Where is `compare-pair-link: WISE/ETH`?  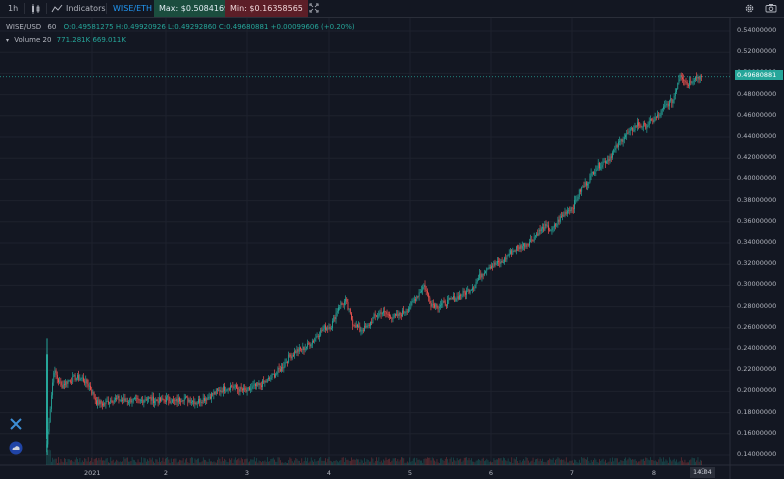
compare-pair-link: WISE/ETH is located at coordinates (132, 8).